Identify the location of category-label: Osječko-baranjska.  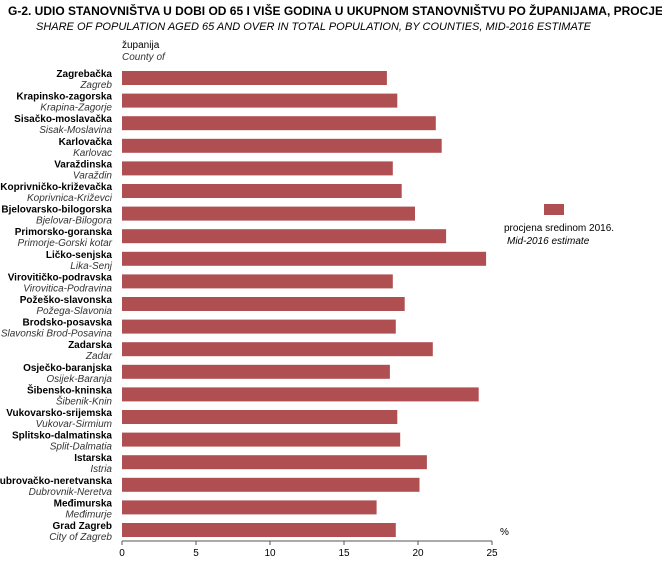
(67, 368).